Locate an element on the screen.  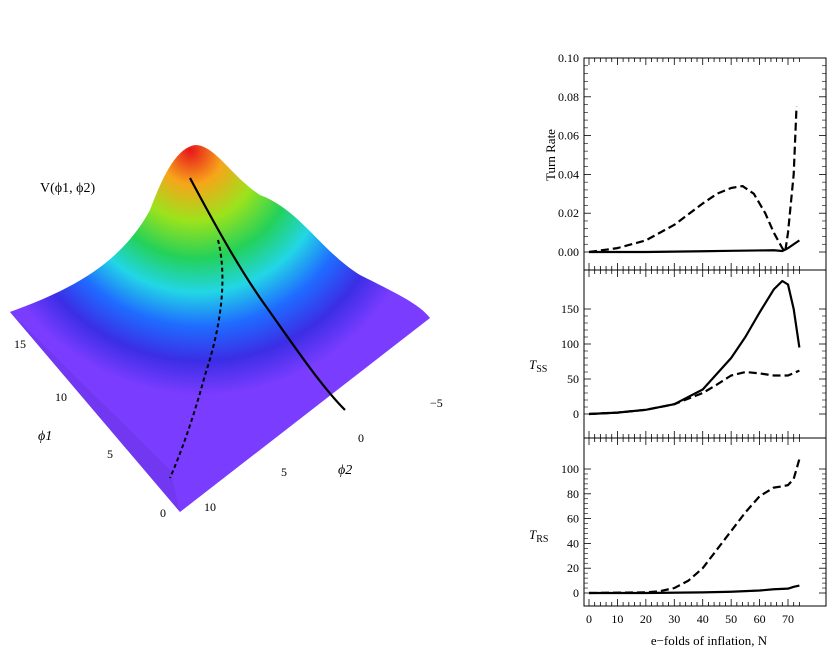
phi1-tick: 0 is located at coordinates (163, 513).